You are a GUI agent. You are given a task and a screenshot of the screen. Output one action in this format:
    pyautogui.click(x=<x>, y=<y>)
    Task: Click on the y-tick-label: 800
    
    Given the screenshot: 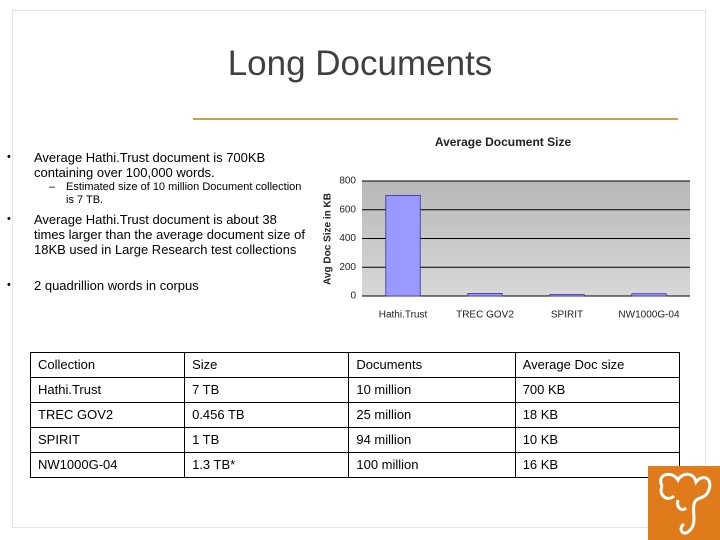 What is the action you would take?
    pyautogui.click(x=347, y=181)
    